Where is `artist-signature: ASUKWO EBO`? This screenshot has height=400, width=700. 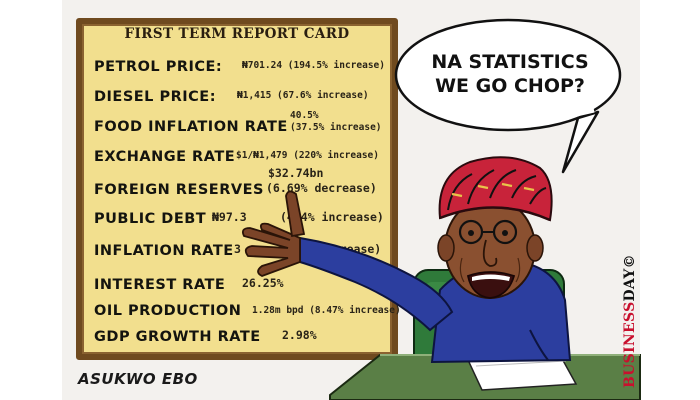 artist-signature: ASUKWO EBO is located at coordinates (138, 379).